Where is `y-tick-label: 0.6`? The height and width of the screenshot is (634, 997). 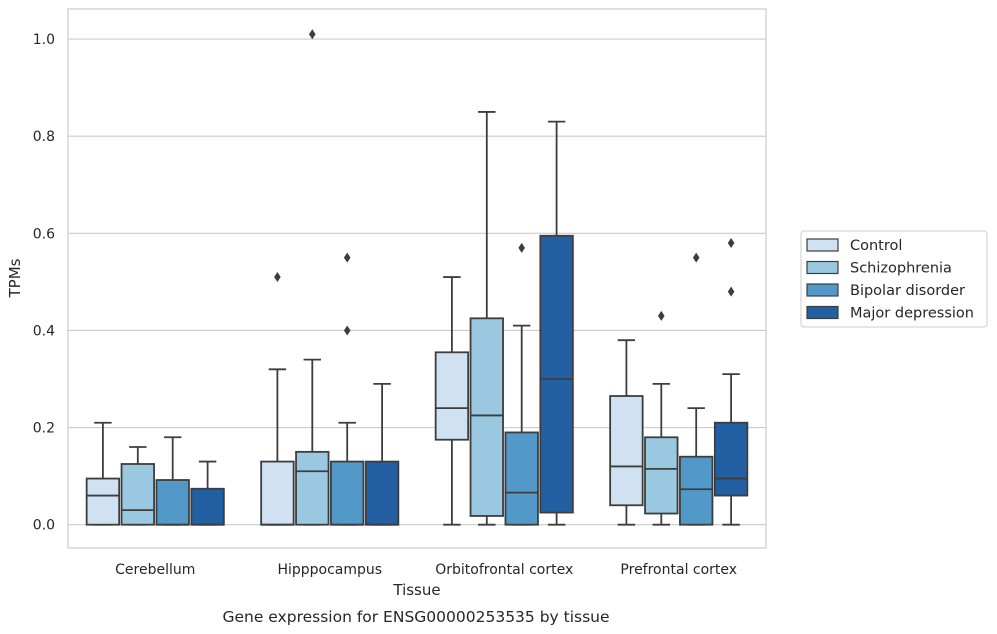 y-tick-label: 0.6 is located at coordinates (44, 234).